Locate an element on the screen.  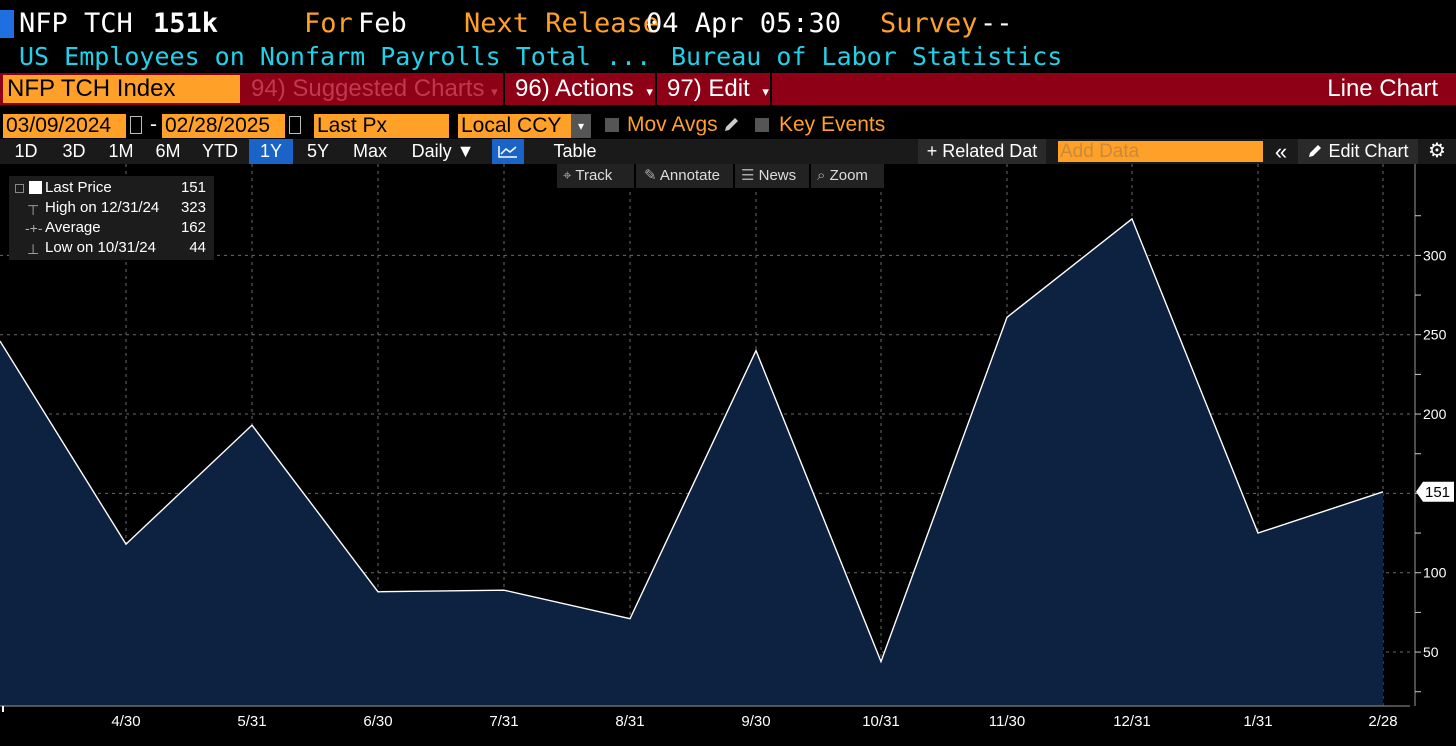
x-tick-label: 4/30 is located at coordinates (125, 721).